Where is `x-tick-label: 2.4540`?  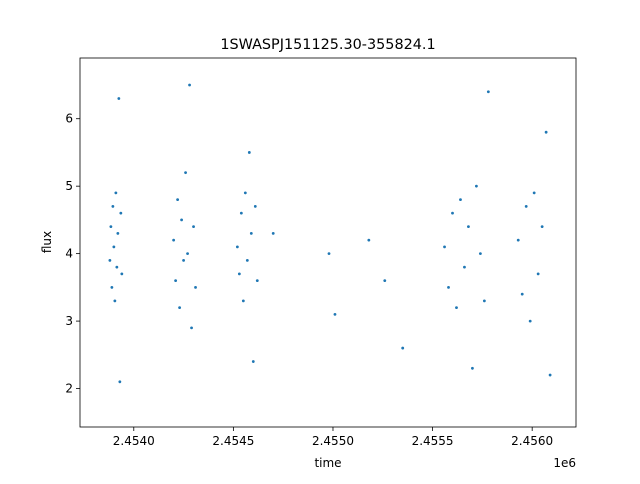
x-tick-label: 2.4540 is located at coordinates (134, 441).